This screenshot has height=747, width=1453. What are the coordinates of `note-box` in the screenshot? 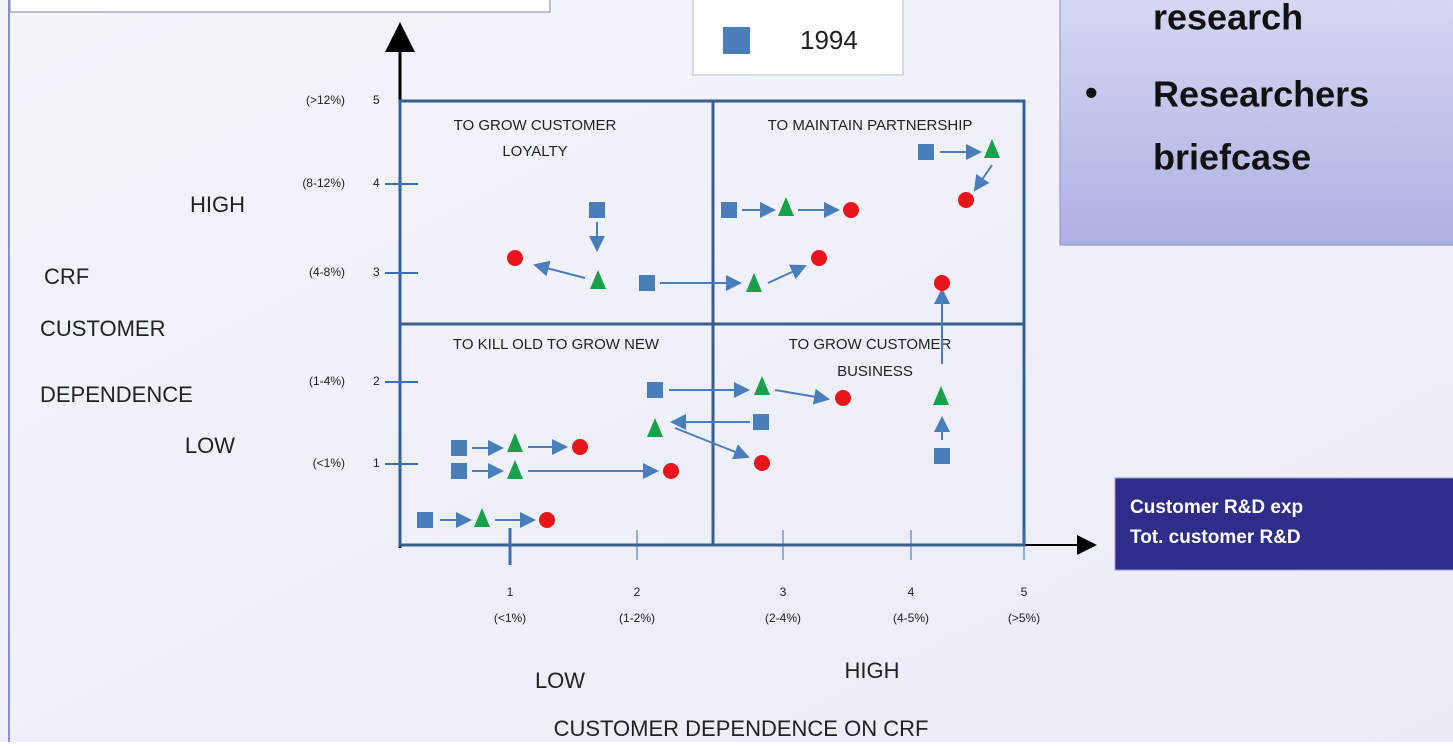 It's located at (1283, 524).